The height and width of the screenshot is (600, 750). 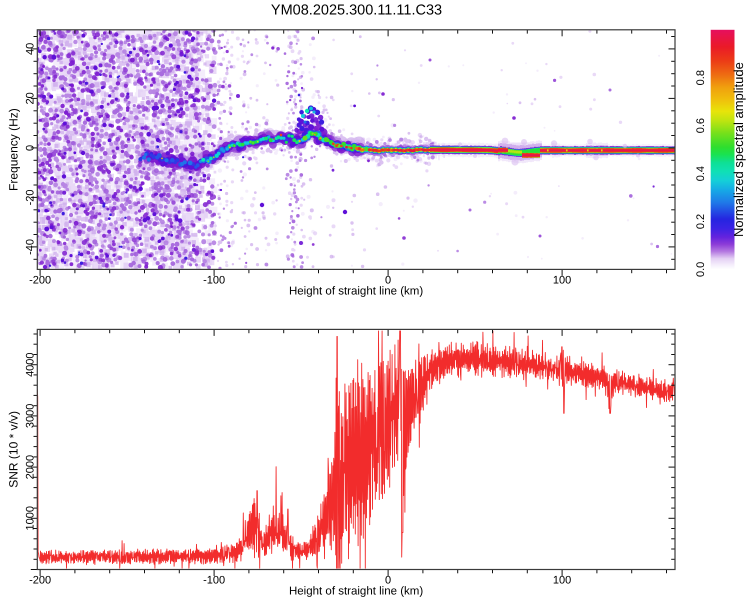 What do you see at coordinates (31, 416) in the screenshot?
I see `svg-text: 3000` at bounding box center [31, 416].